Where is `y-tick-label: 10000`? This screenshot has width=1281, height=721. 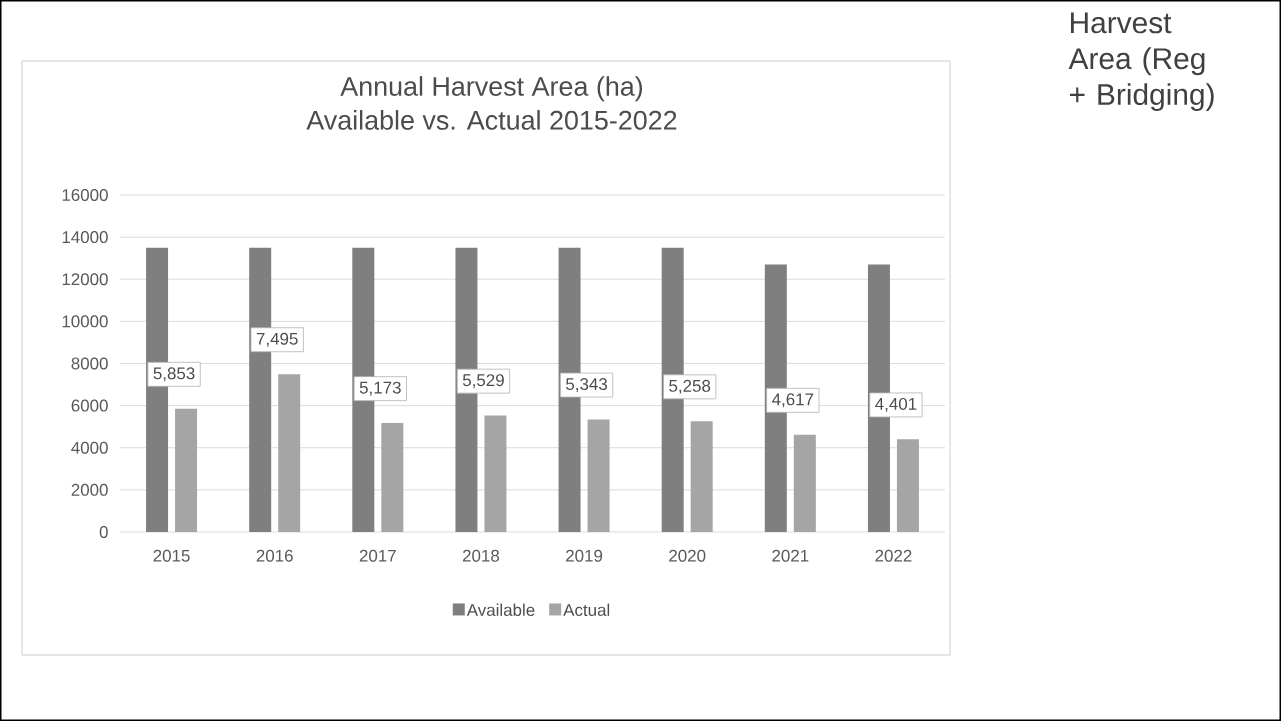 y-tick-label: 10000 is located at coordinates (85, 321).